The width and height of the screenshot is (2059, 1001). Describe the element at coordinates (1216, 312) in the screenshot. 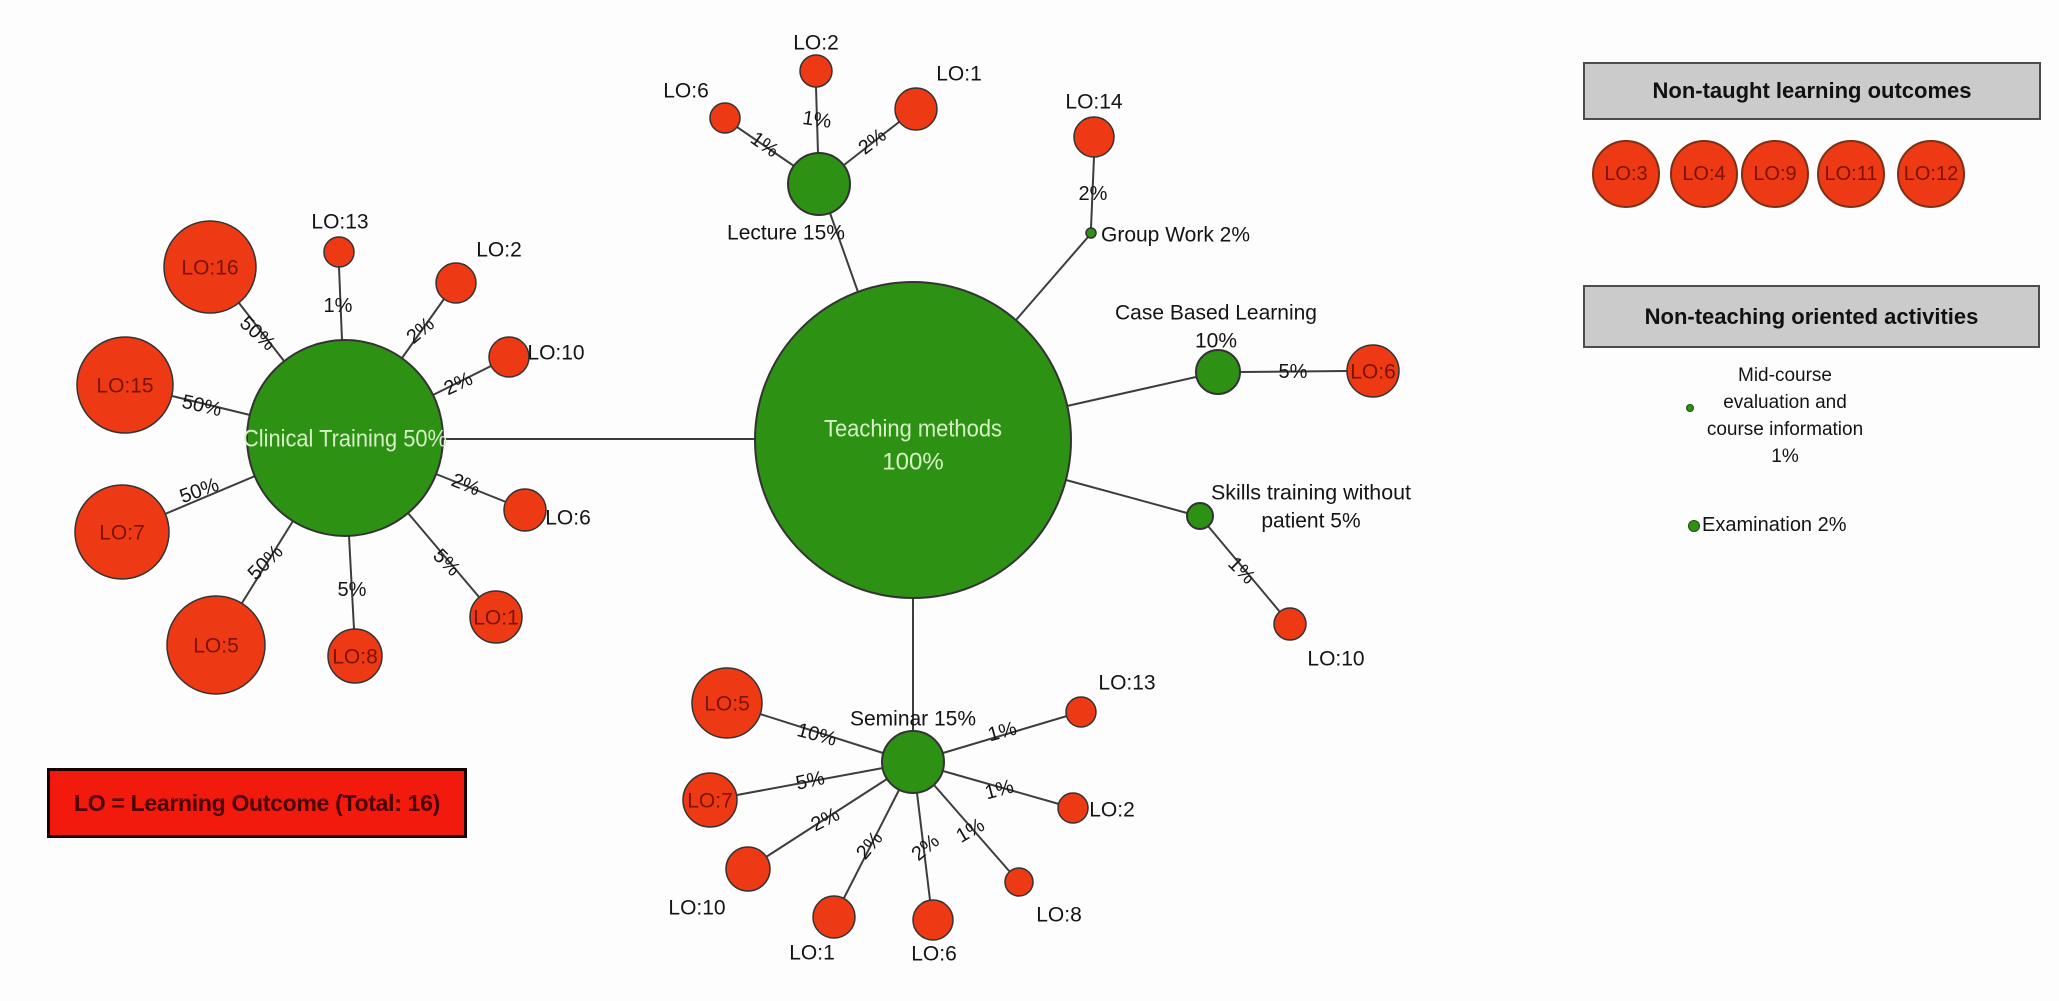

I see `node-label-casebased: Case Based Learning` at that location.